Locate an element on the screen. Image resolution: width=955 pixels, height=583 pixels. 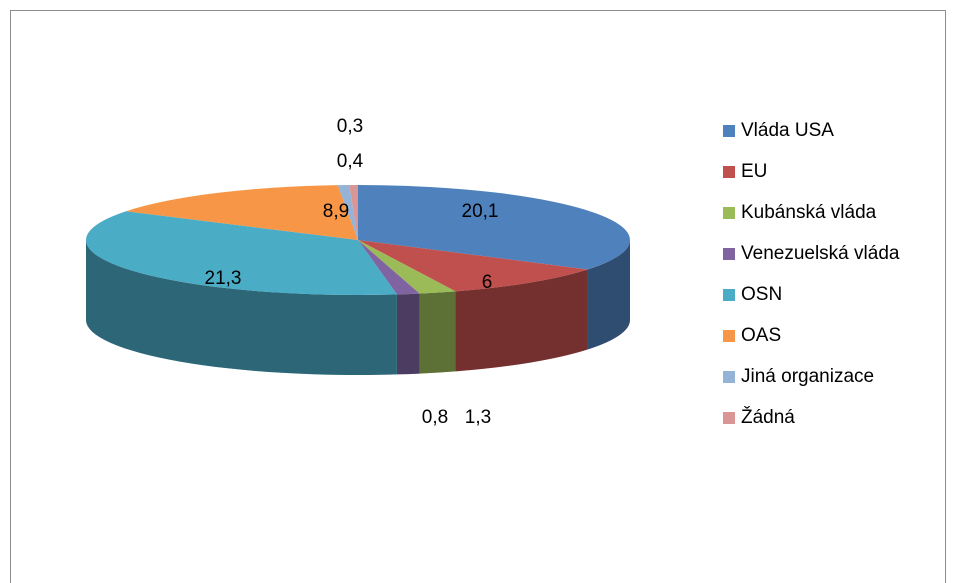
data-label: 0,8 is located at coordinates (435, 417).